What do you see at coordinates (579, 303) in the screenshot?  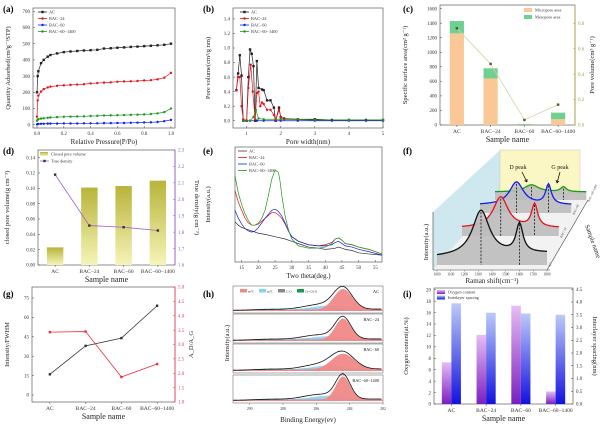 I see `y2-tick-label: 4.0` at bounding box center [579, 303].